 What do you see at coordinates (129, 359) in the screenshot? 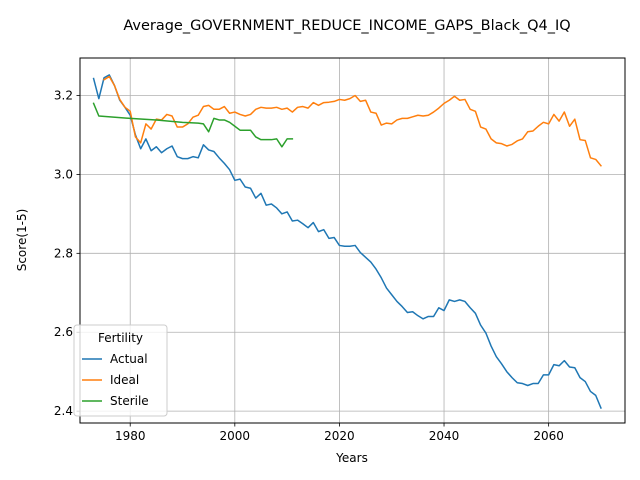
I see `legend-label-actual: Actual` at bounding box center [129, 359].